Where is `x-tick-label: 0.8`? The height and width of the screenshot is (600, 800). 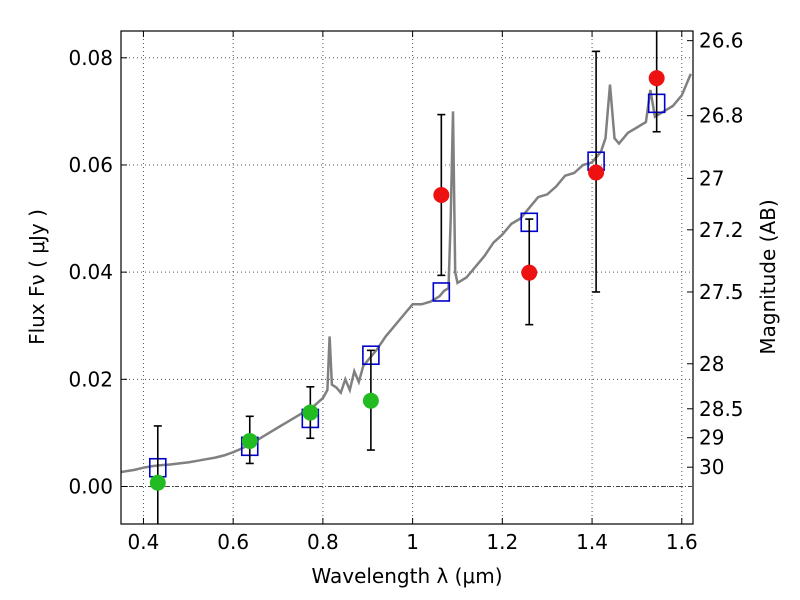 x-tick-label: 0.8 is located at coordinates (323, 542).